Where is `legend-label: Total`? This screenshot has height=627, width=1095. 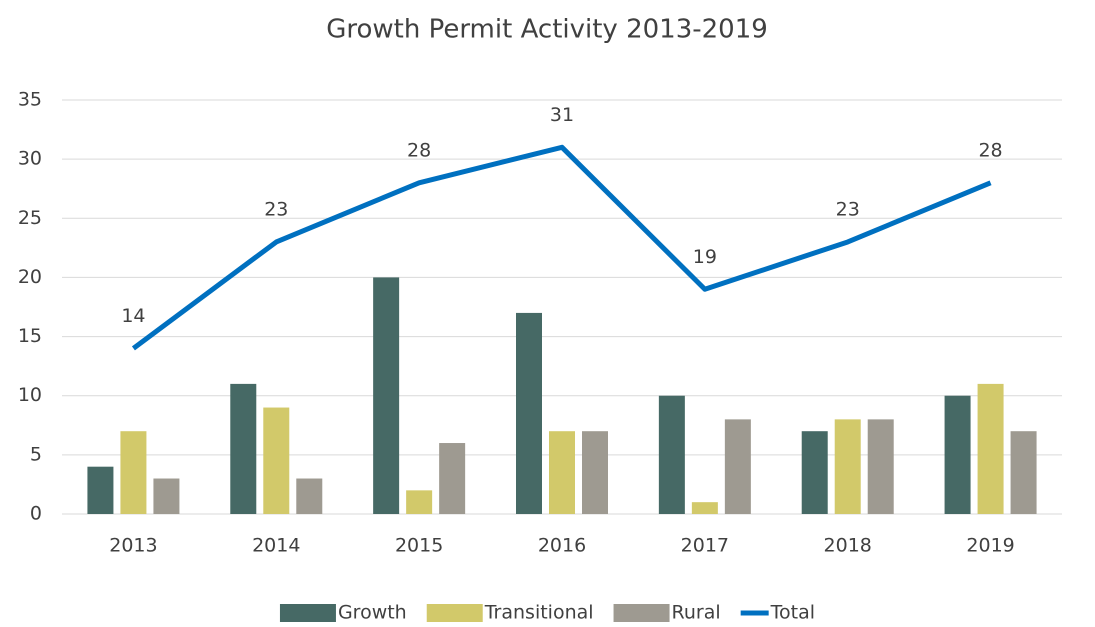 legend-label: Total is located at coordinates (792, 613).